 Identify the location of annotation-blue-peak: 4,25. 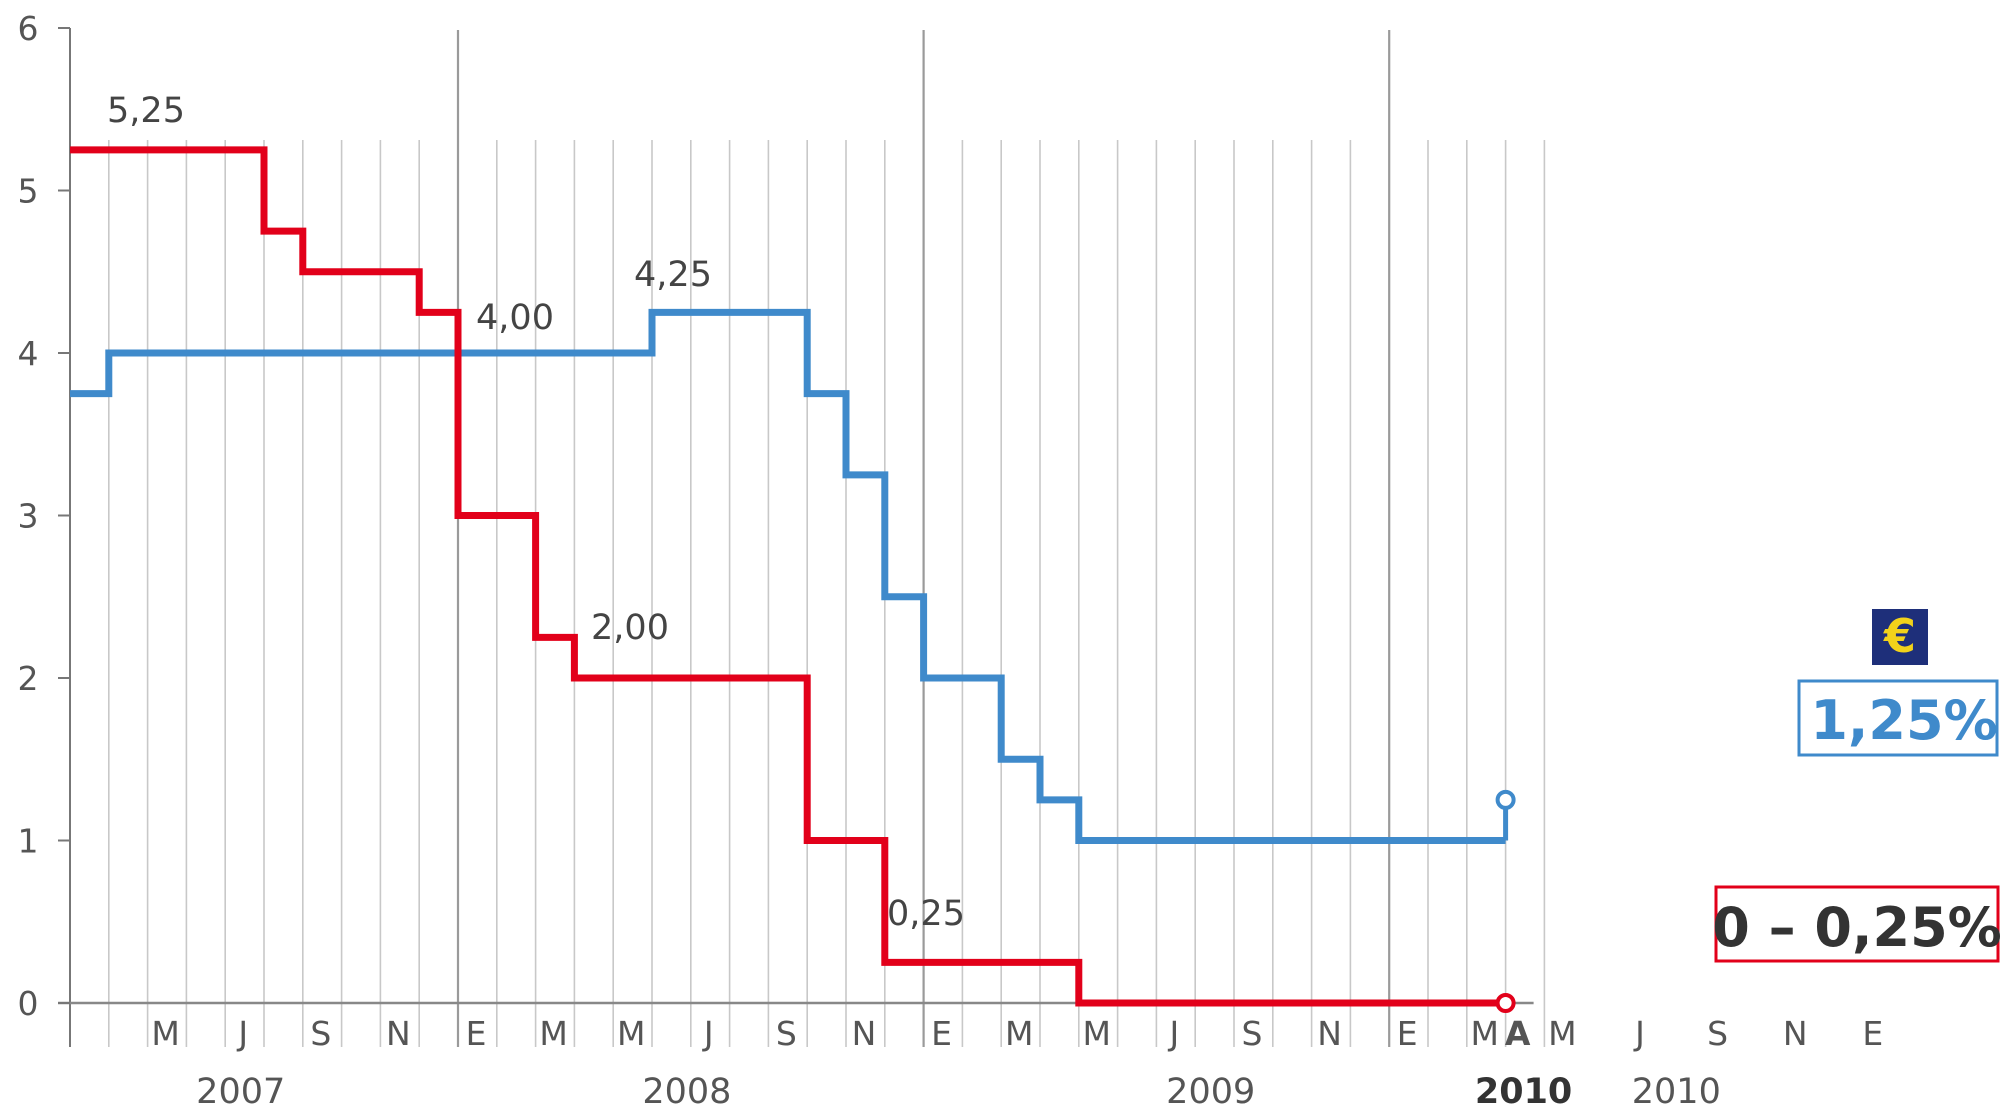
(673, 275).